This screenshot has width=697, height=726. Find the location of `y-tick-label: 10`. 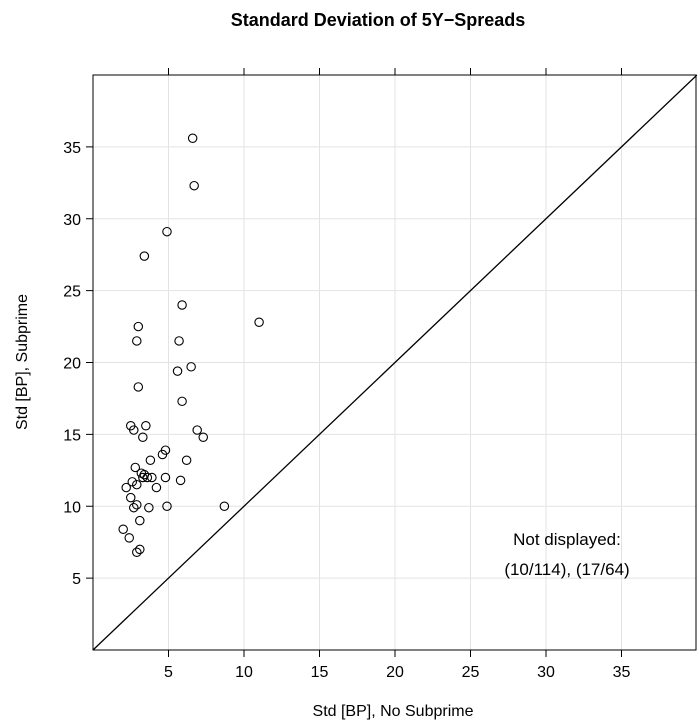

y-tick-label: 10 is located at coordinates (72, 507).